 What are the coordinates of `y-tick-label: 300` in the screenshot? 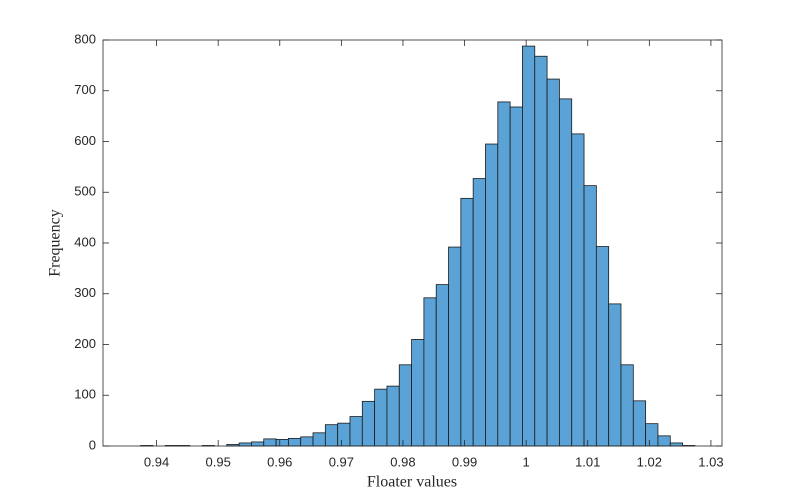 It's located at (85, 292).